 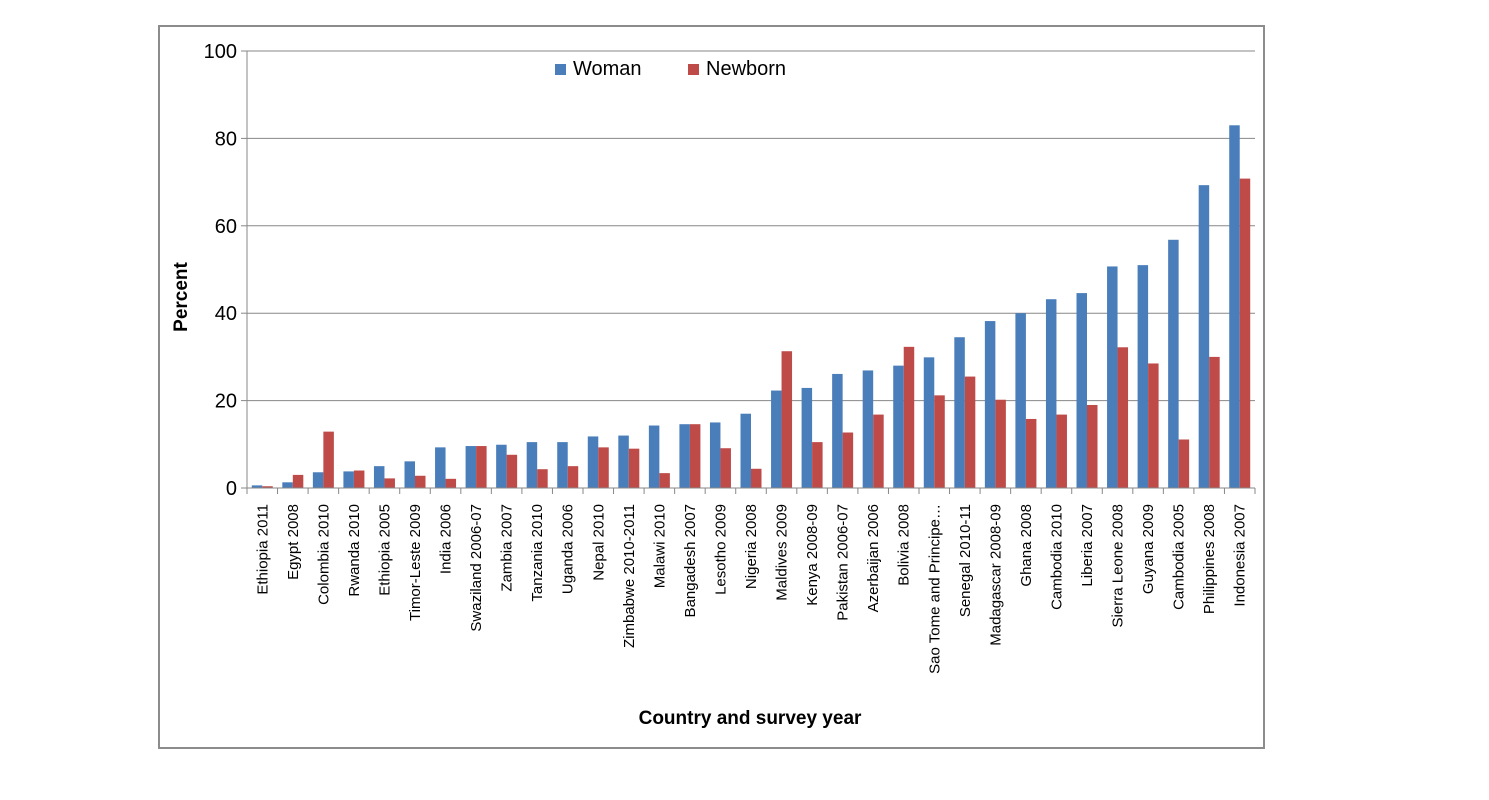 What do you see at coordinates (384, 550) in the screenshot?
I see `x-tick-label: Ethiopia 2005` at bounding box center [384, 550].